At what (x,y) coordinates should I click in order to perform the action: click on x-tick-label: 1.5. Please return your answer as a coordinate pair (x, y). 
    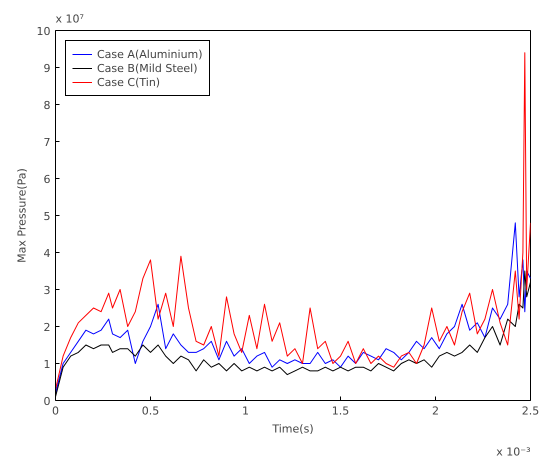
    Looking at the image, I should click on (341, 411).